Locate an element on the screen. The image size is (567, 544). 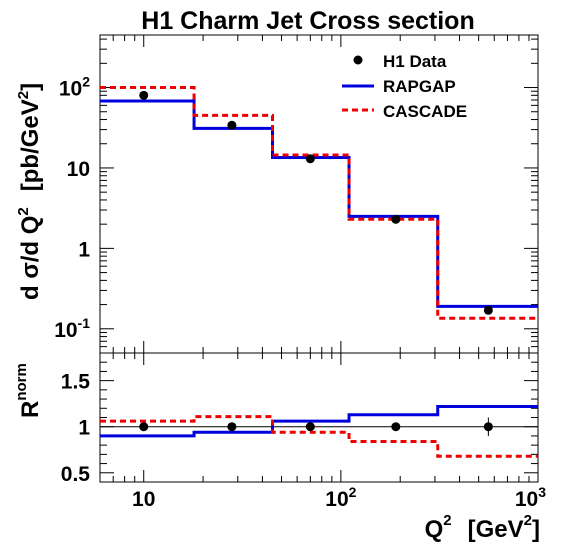
main-y-label-units-sup: 2 is located at coordinates (23, 95).